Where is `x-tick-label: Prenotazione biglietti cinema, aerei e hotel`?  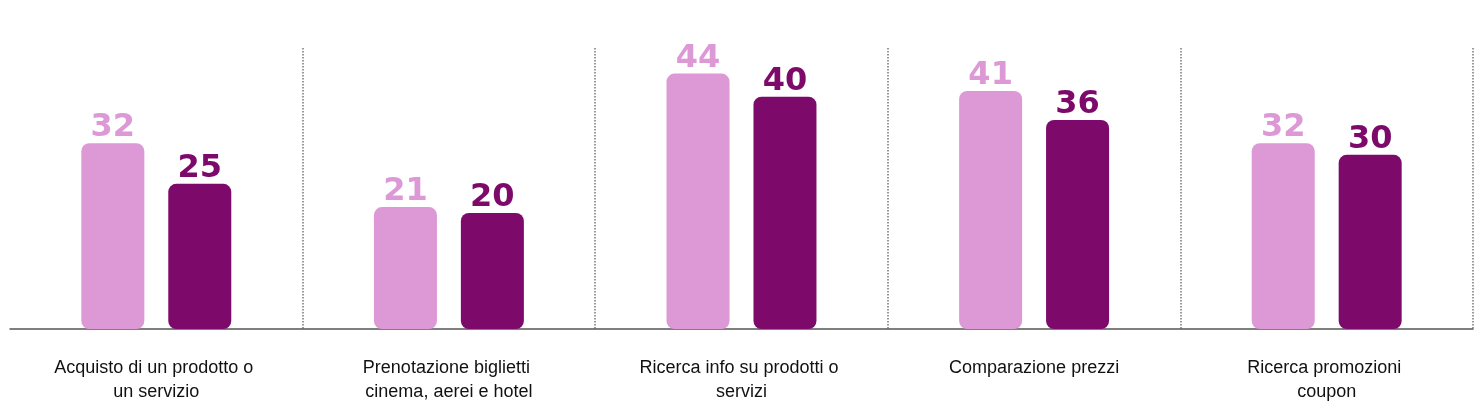 x-tick-label: Prenotazione biglietti cinema, aerei e hotel is located at coordinates (448, 379).